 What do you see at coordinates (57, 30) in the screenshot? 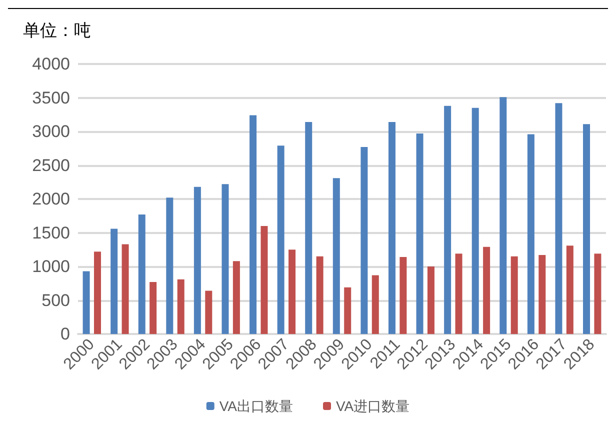
I see `chart-title: 单位：吨` at bounding box center [57, 30].